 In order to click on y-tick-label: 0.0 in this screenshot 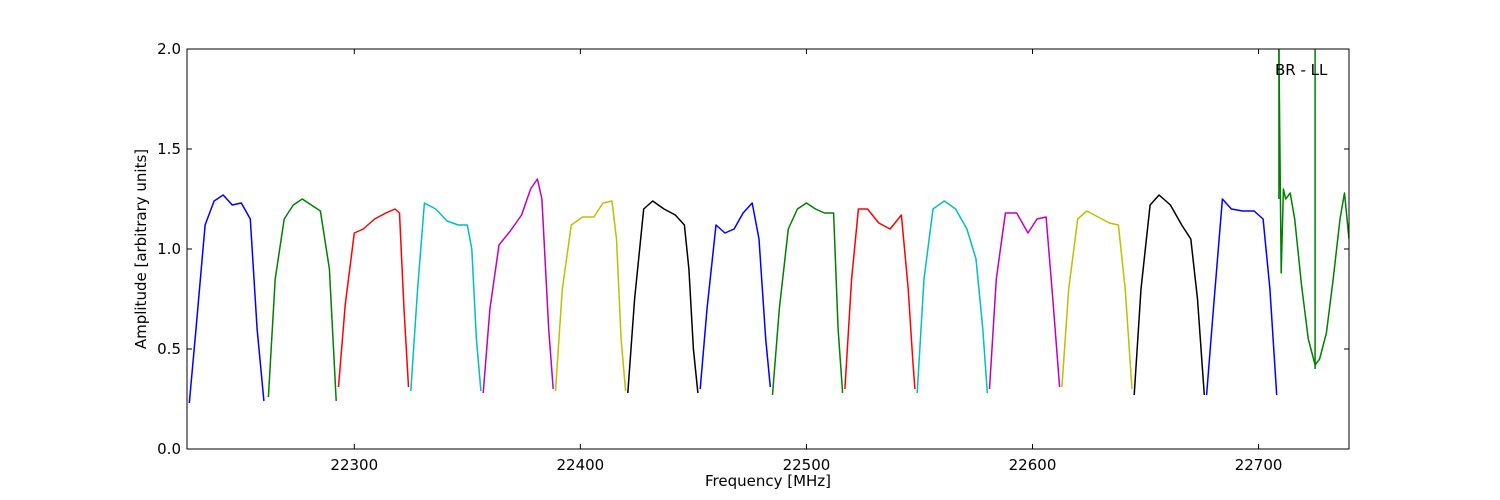, I will do `click(169, 449)`.